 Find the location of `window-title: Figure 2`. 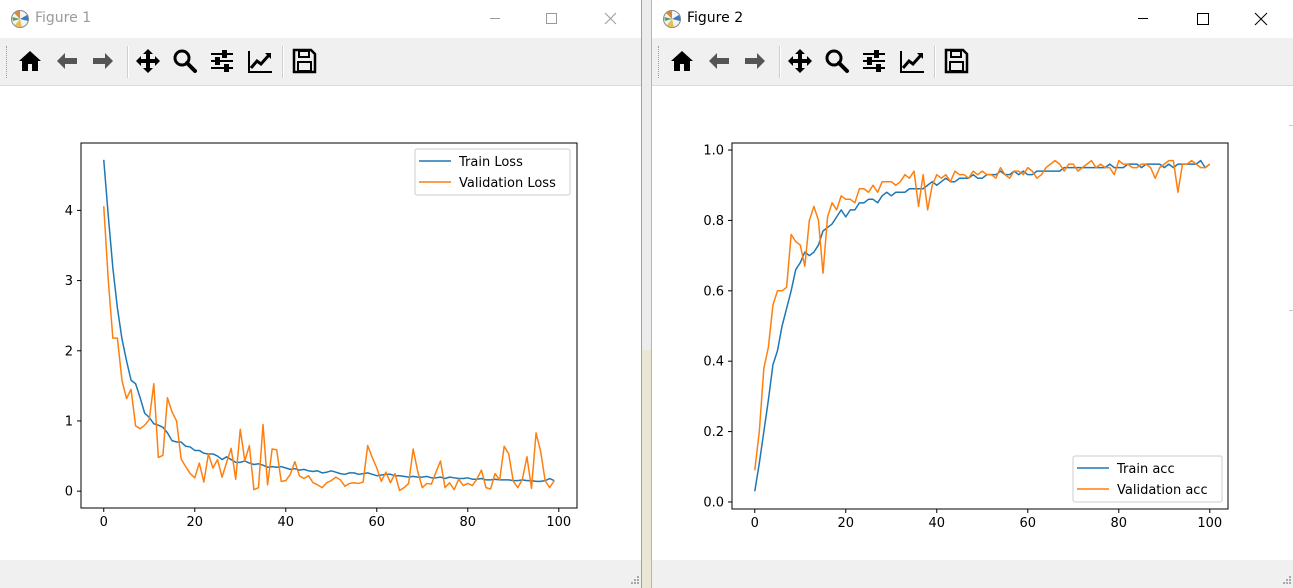

window-title: Figure 2 is located at coordinates (715, 18).